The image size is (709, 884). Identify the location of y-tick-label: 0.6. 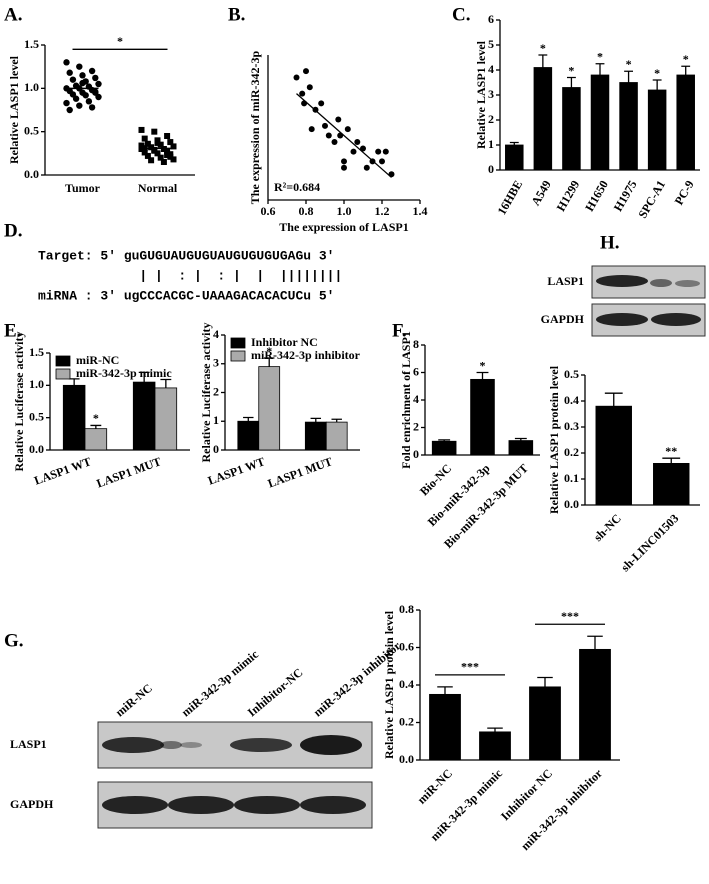
(406, 646).